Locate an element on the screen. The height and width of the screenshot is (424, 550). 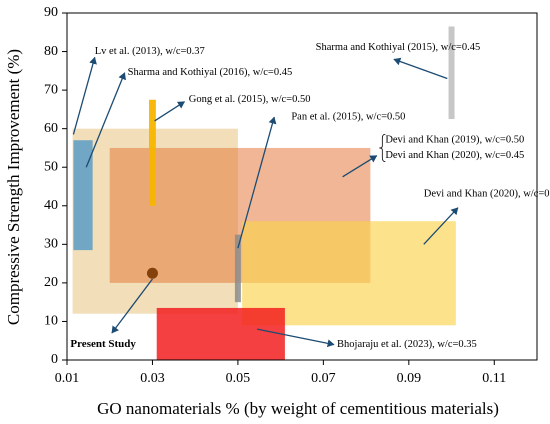
y-tick-label: 10 is located at coordinates (51, 321).